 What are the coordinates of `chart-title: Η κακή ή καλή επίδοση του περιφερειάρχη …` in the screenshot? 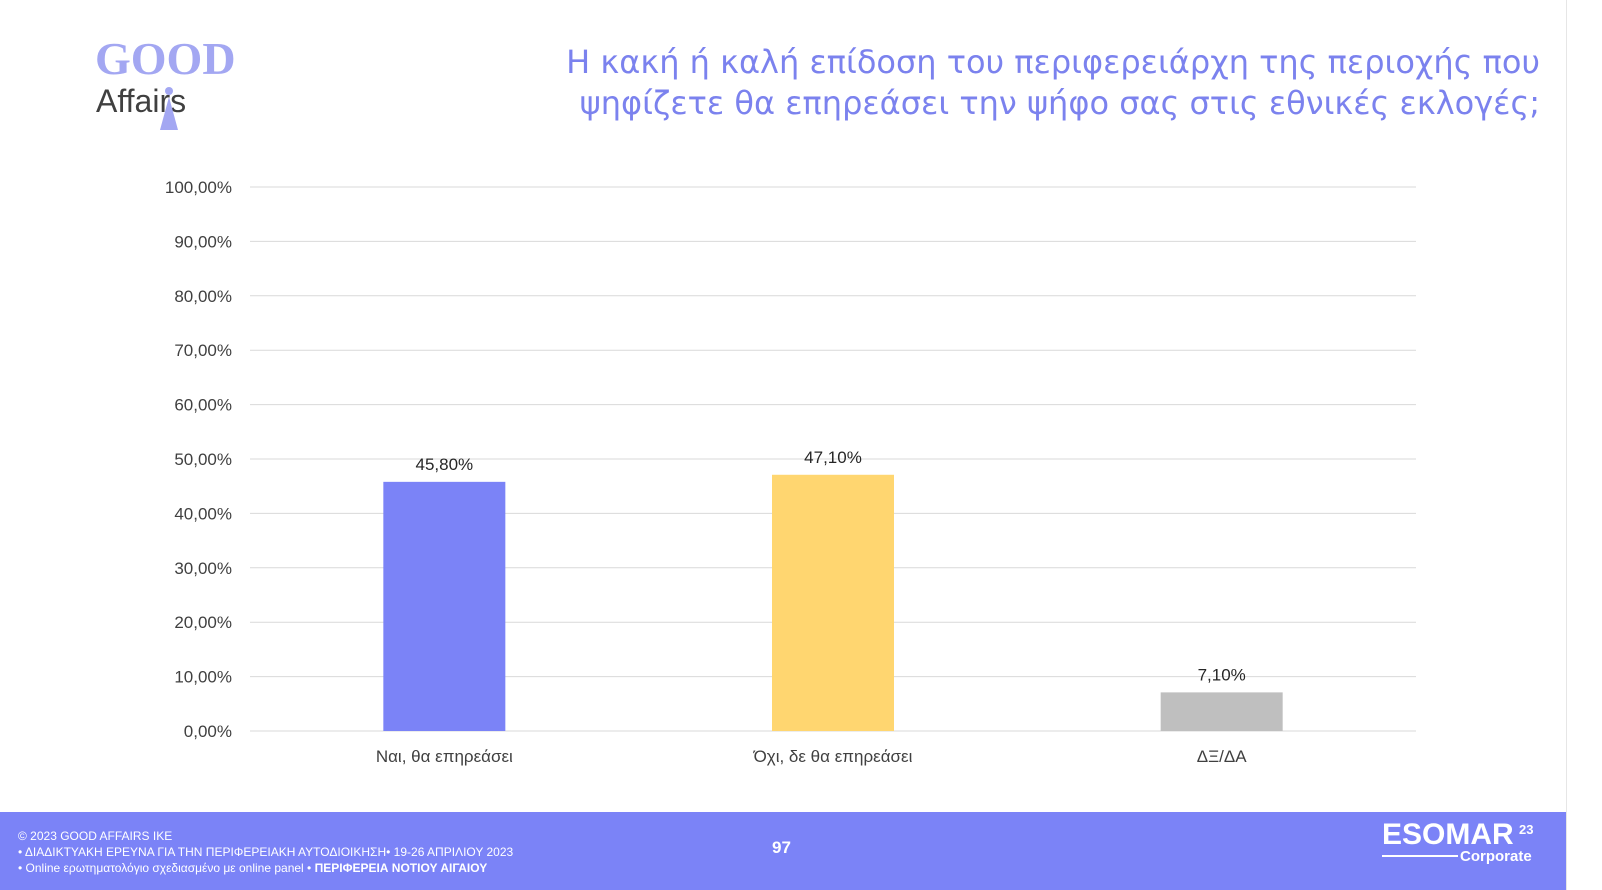 It's located at (1050, 83).